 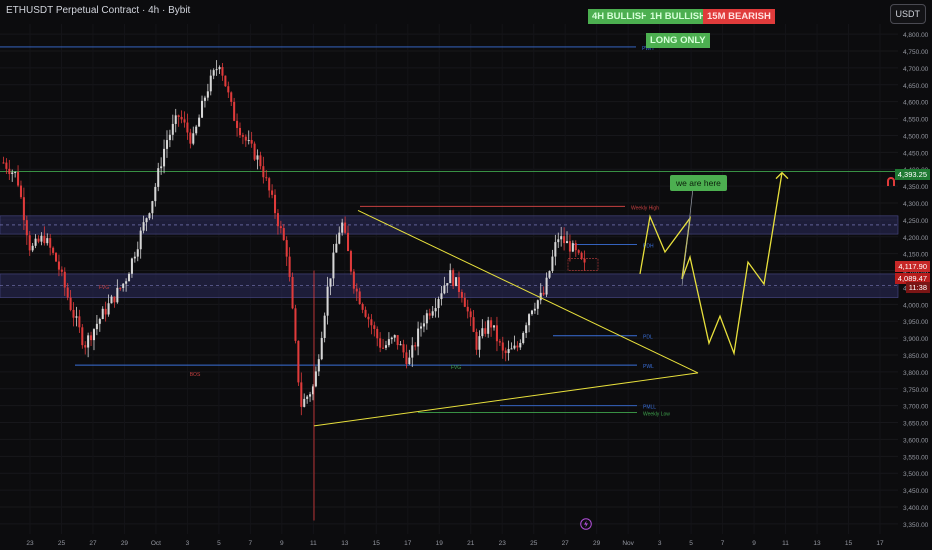 What do you see at coordinates (649, 408) in the screenshot?
I see `level-label: PMLL` at bounding box center [649, 408].